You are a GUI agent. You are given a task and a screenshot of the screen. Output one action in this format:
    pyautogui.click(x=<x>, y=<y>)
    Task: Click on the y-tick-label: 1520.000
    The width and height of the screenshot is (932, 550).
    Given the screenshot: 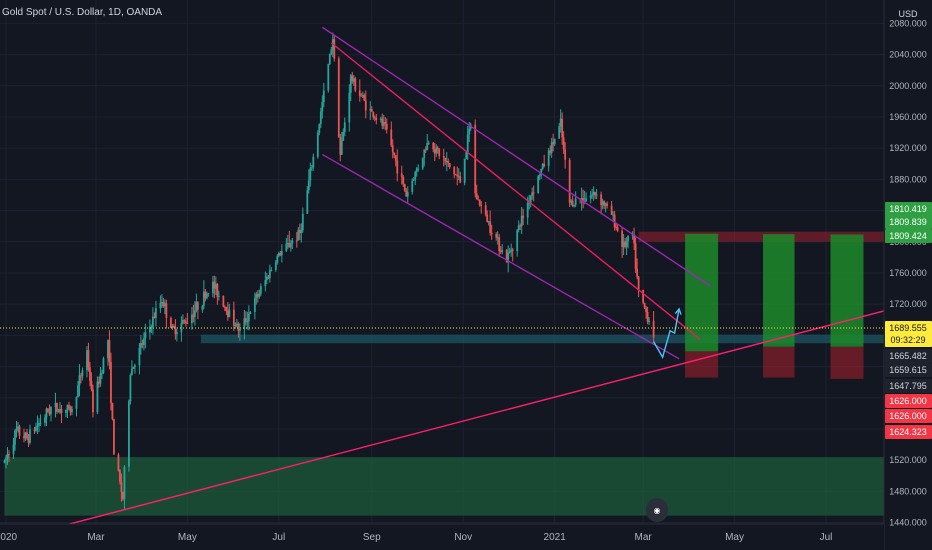 What is the action you would take?
    pyautogui.click(x=908, y=460)
    